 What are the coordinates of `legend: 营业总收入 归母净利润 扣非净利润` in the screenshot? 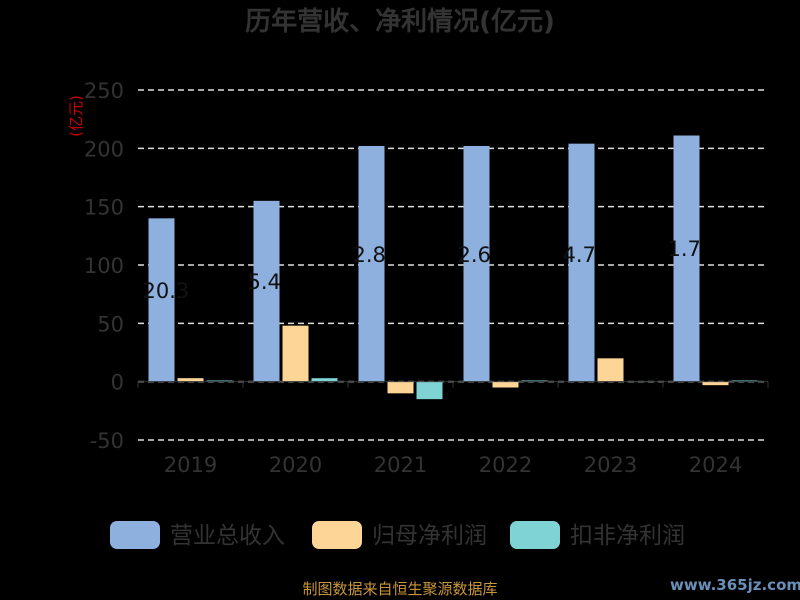 It's located at (397, 535).